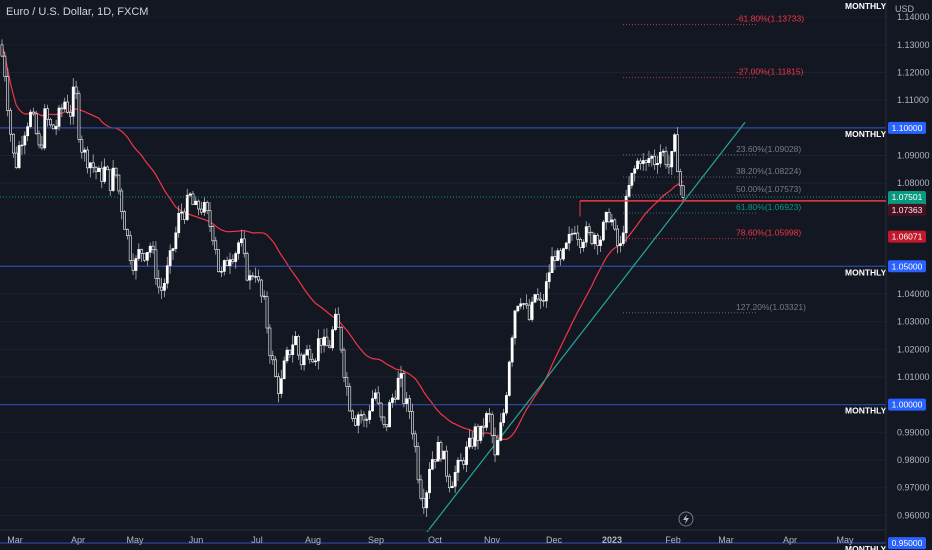 The height and width of the screenshot is (550, 932). What do you see at coordinates (257, 540) in the screenshot?
I see `x-tick-label: Jul` at bounding box center [257, 540].